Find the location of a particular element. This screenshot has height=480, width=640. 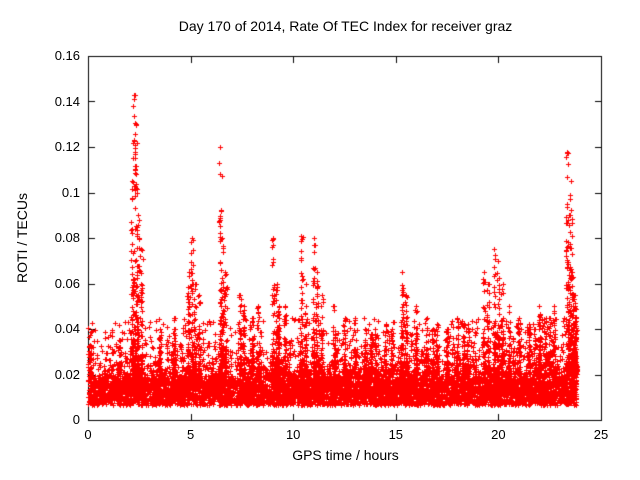

x-axis-label: GPS time / hours is located at coordinates (345, 455).